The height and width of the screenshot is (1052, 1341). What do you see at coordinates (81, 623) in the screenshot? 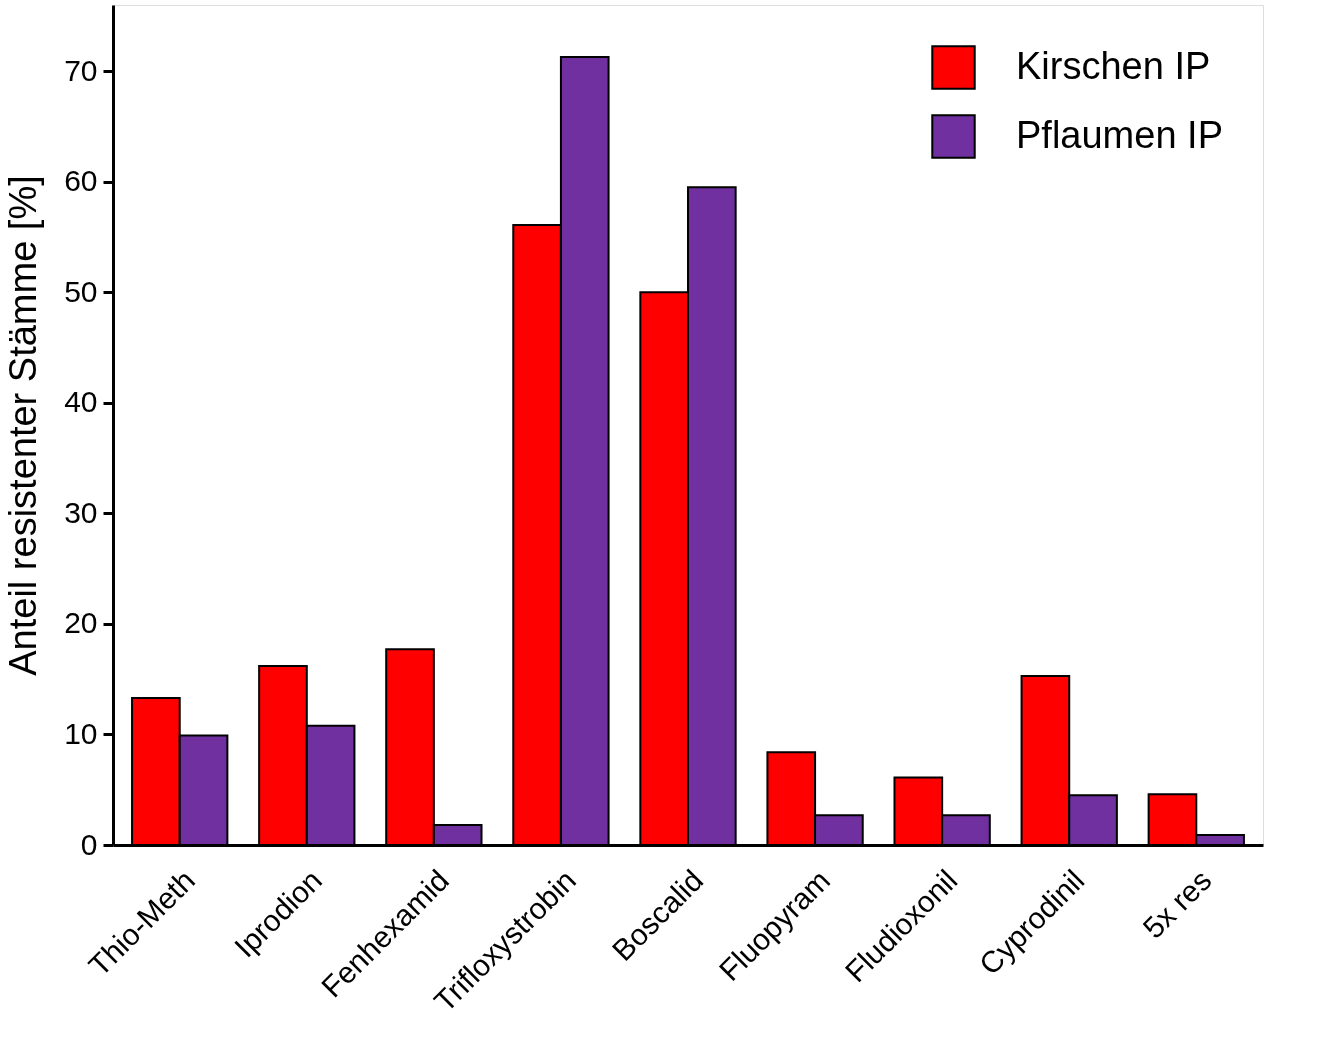
I see `y-tick-label: 20` at bounding box center [81, 623].